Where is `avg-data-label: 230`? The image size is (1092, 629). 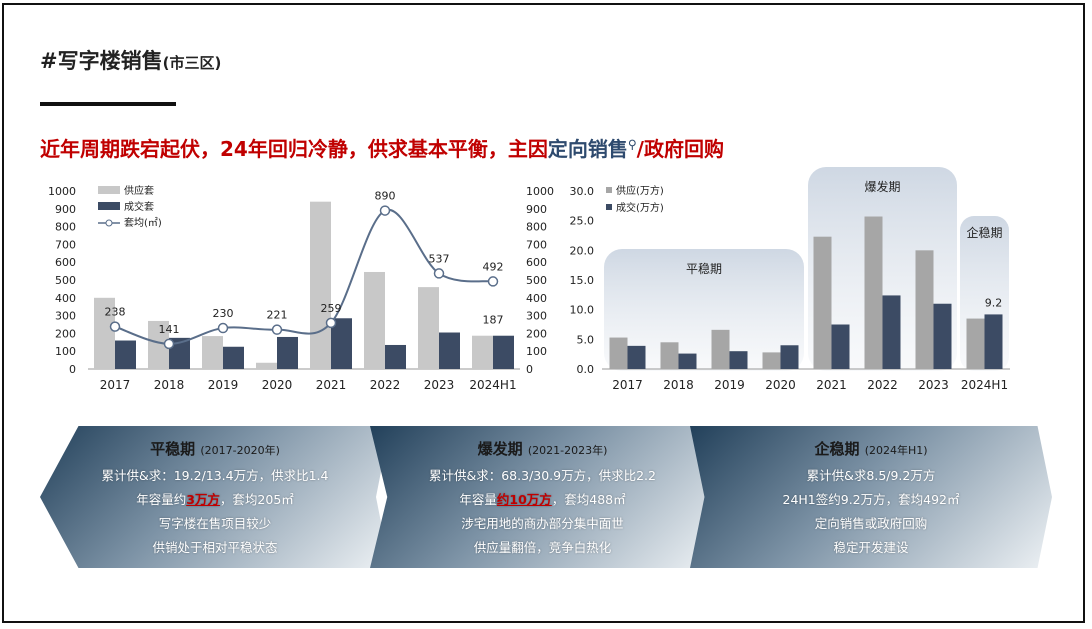
avg-data-label: 230 is located at coordinates (223, 313).